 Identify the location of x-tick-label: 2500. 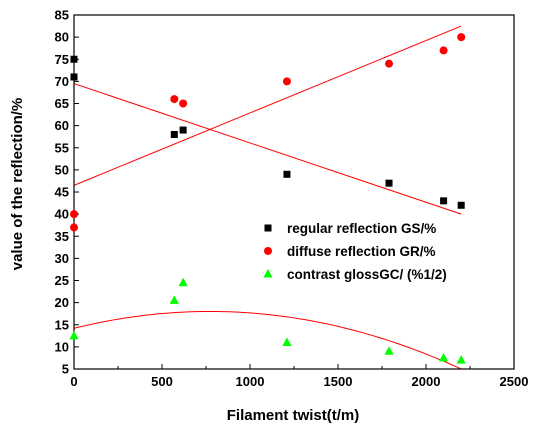
(514, 381).